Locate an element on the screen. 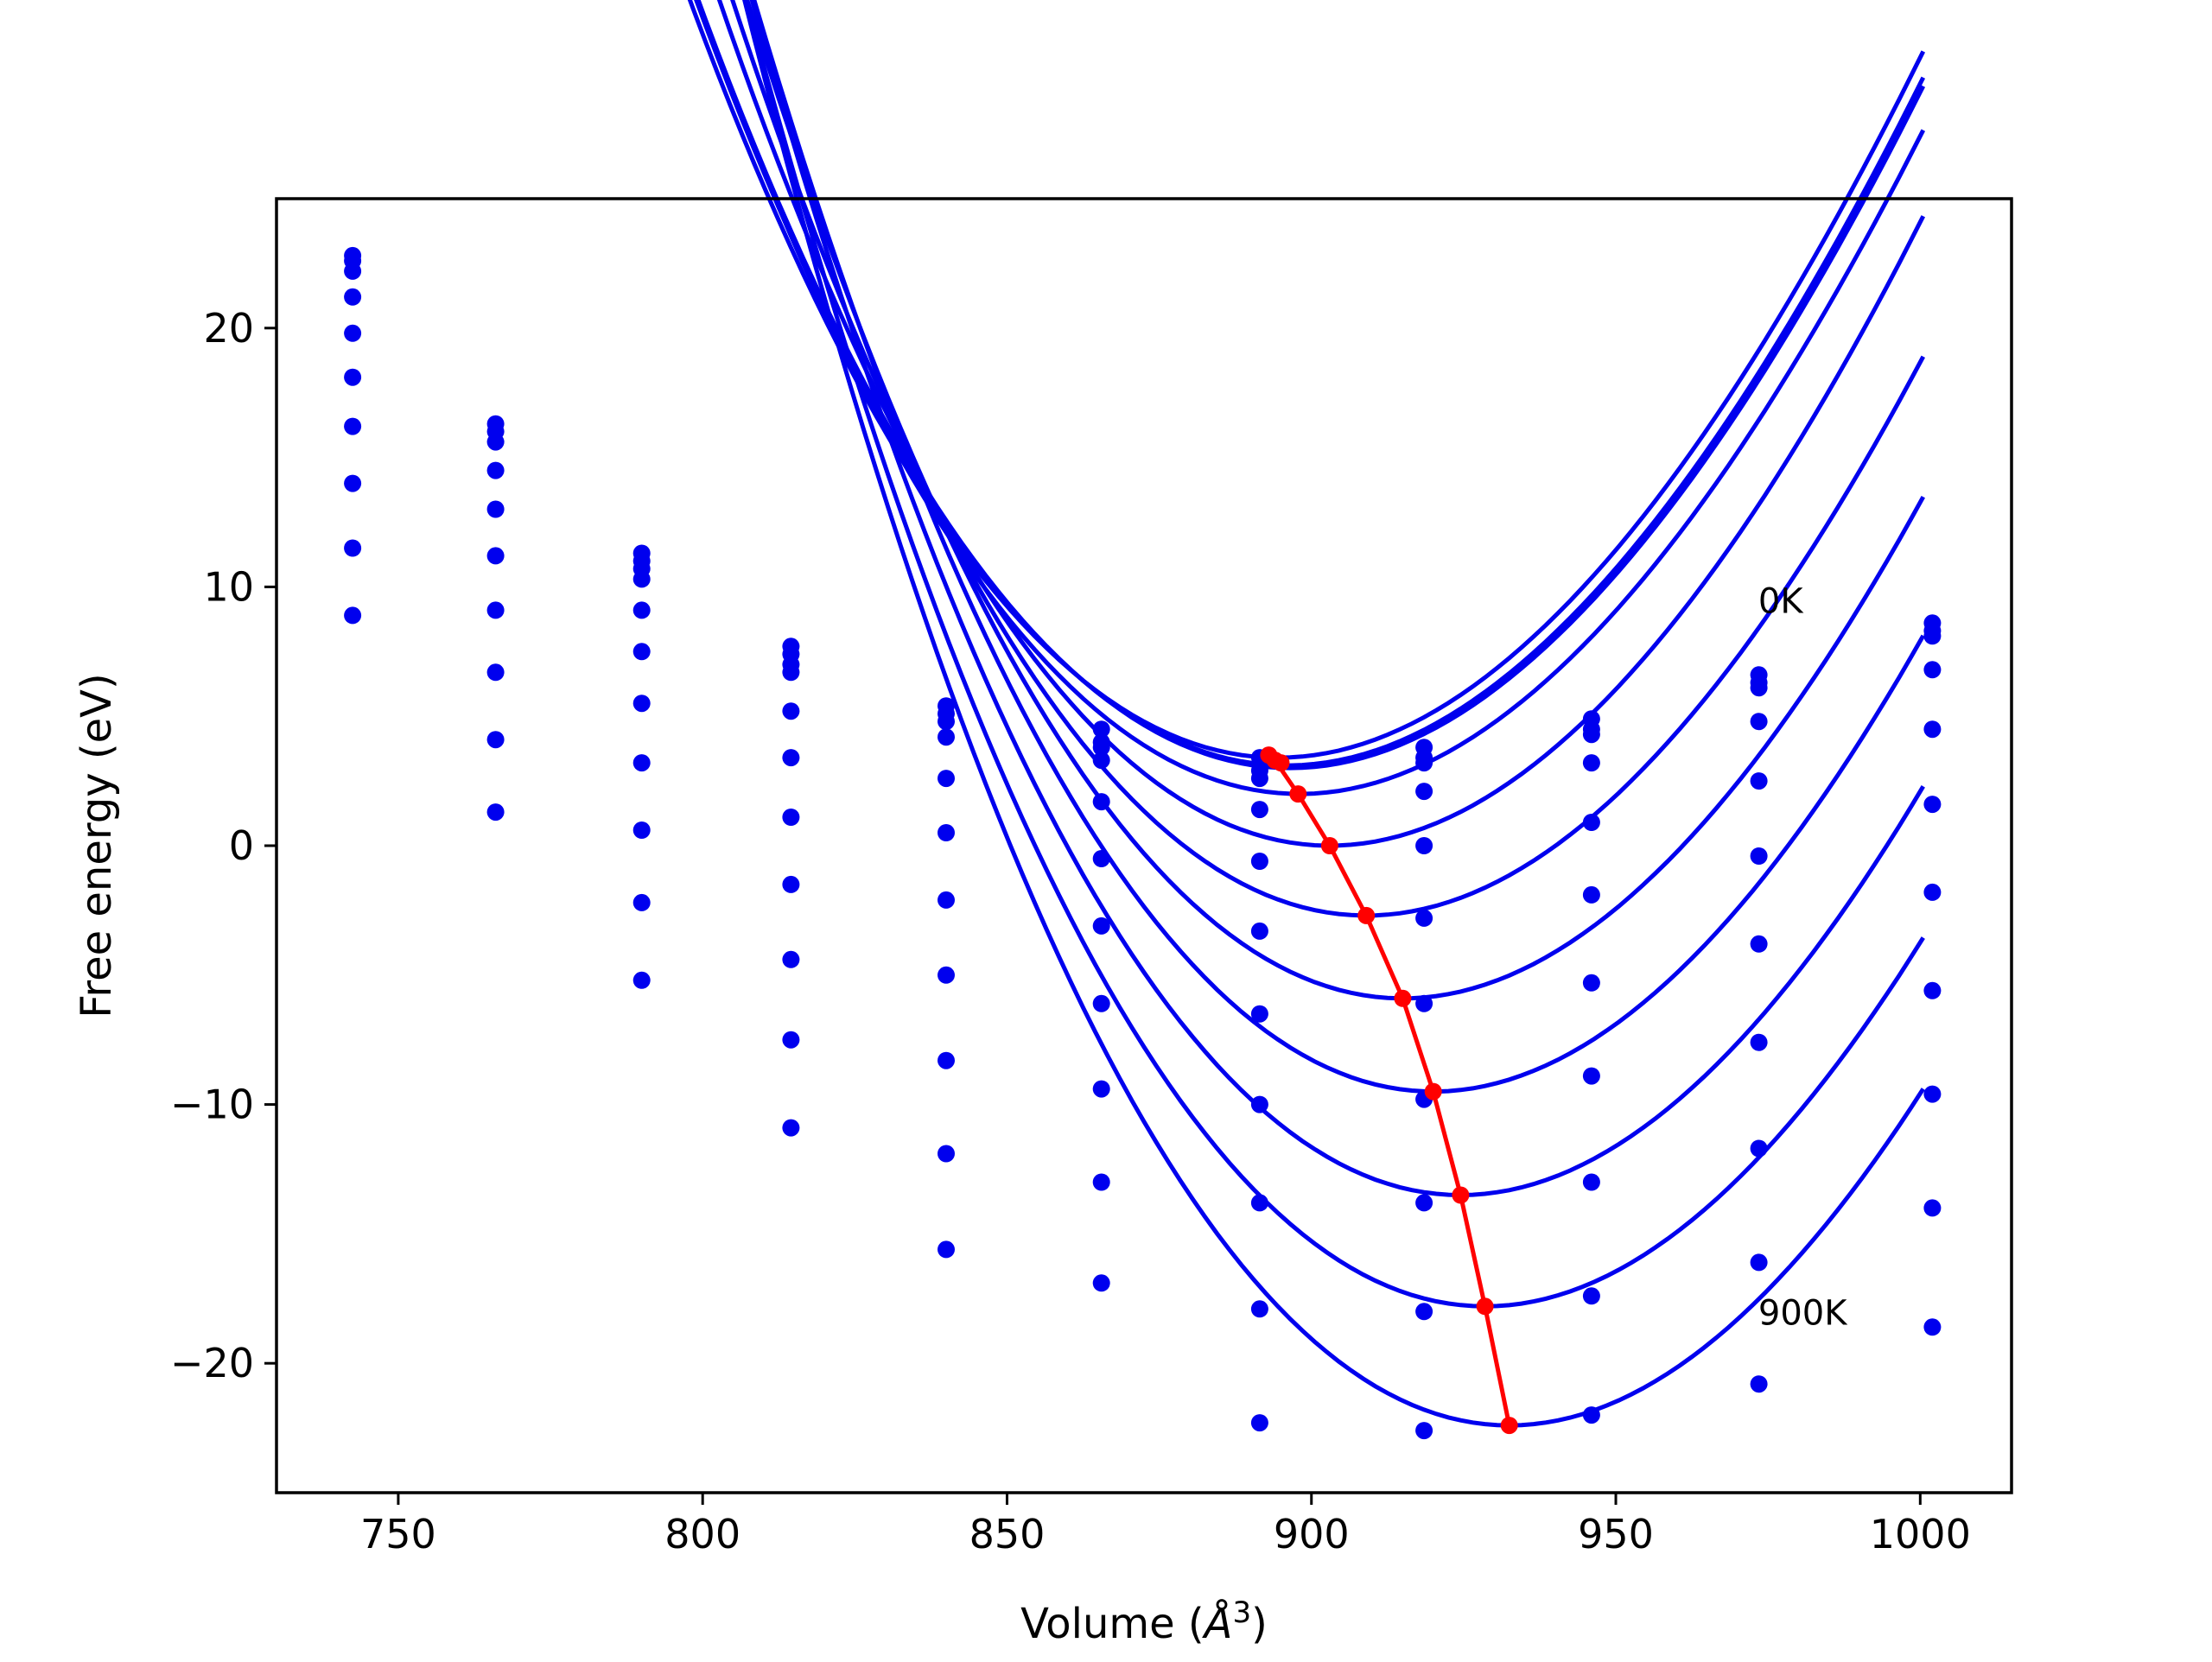 This screenshot has width=2212, height=1662. x-tick-label: 750 is located at coordinates (398, 1534).